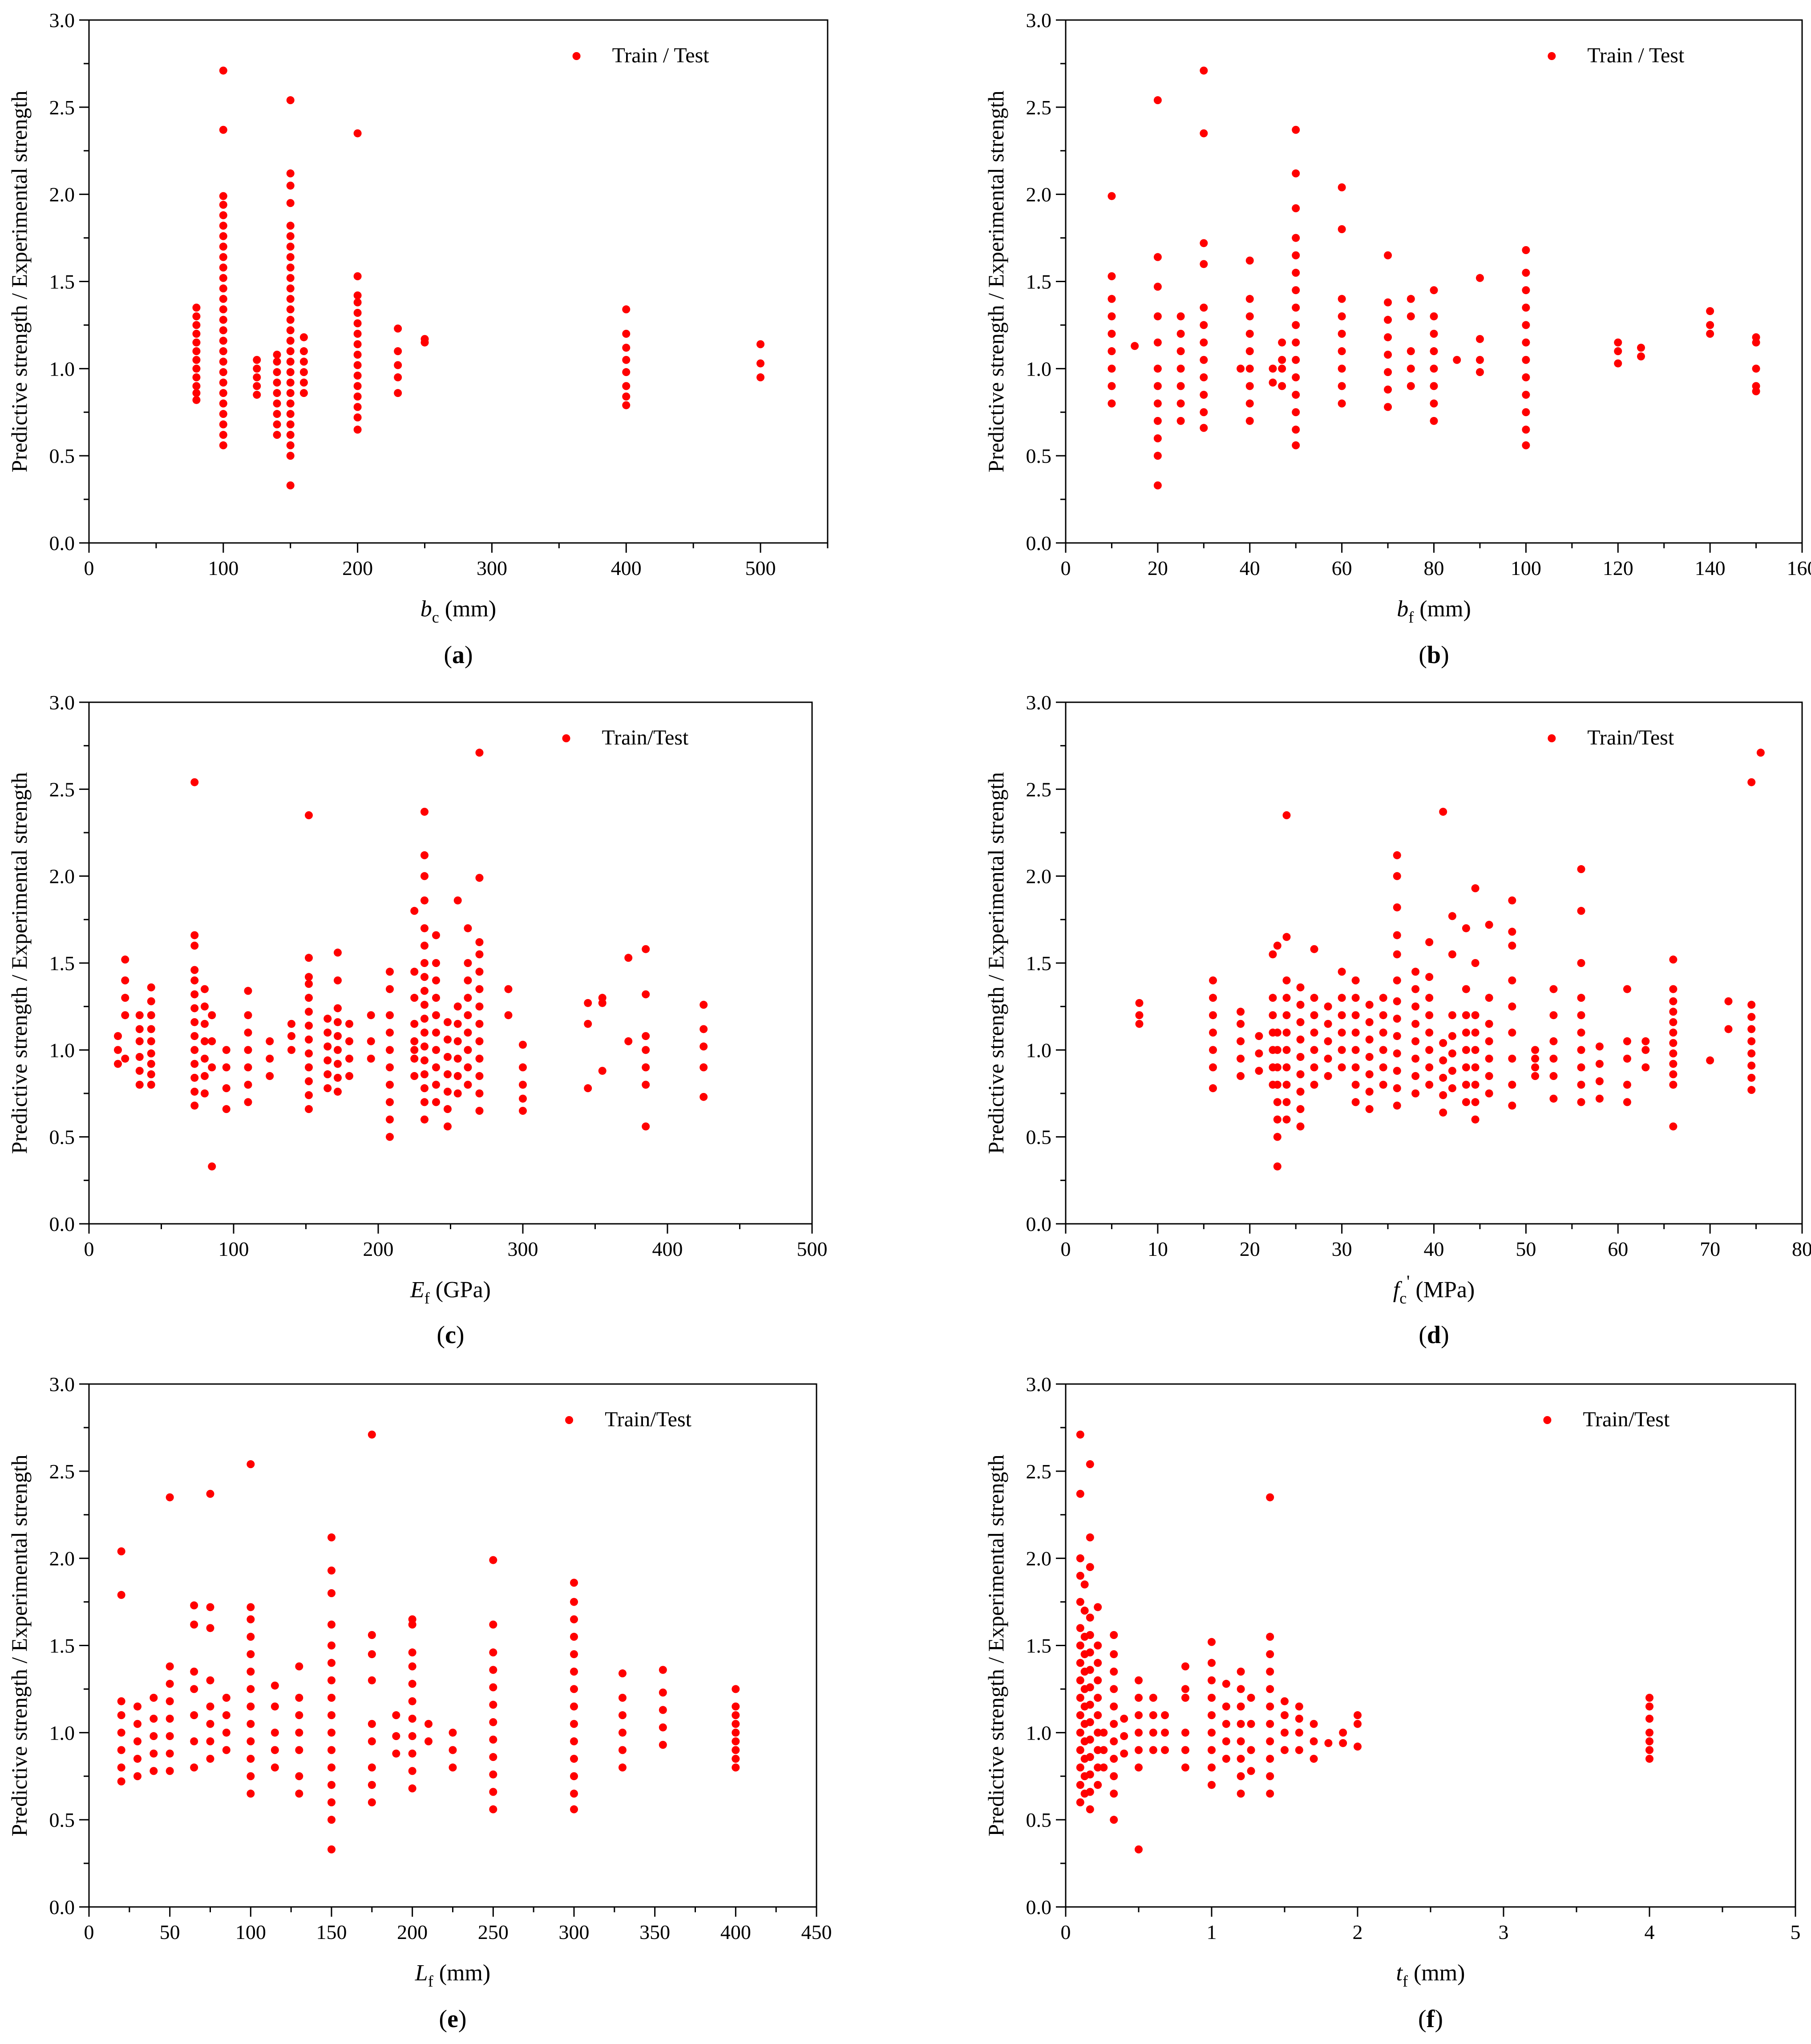  I want to click on y-tick-label: 2.0, so click(62, 876).